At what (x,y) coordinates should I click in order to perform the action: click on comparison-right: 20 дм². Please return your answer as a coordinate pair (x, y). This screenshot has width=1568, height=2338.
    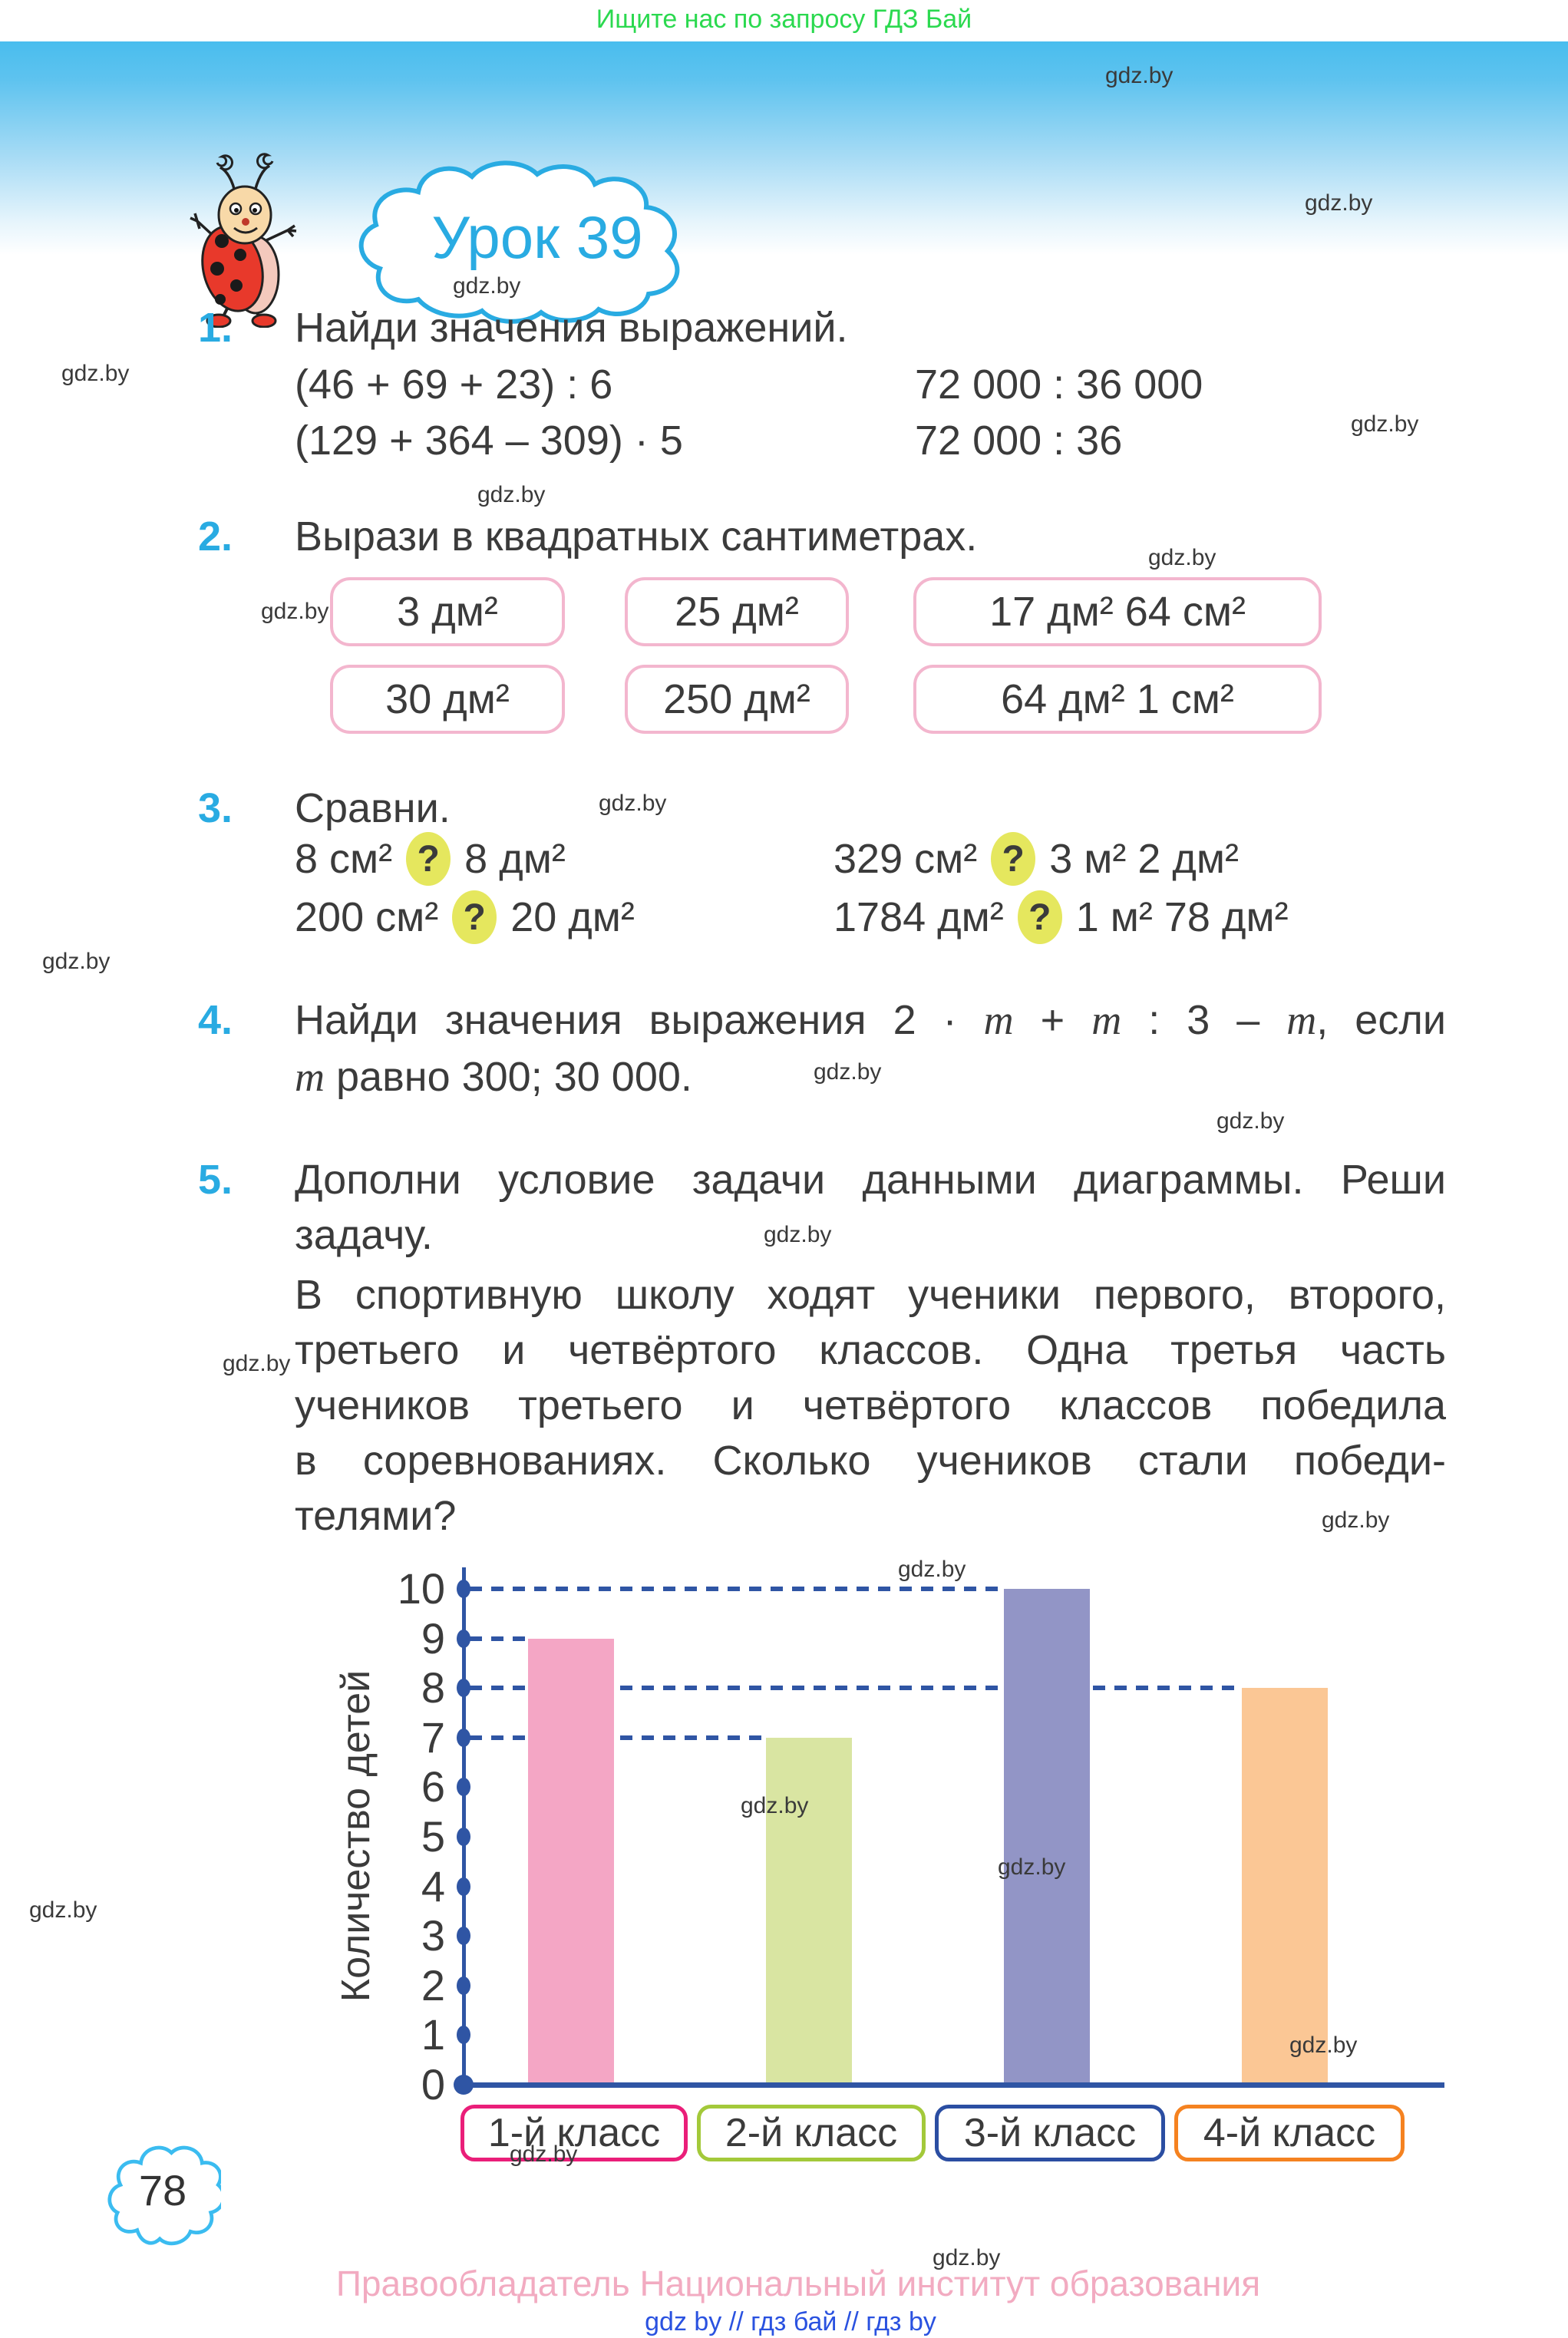
    Looking at the image, I should click on (572, 917).